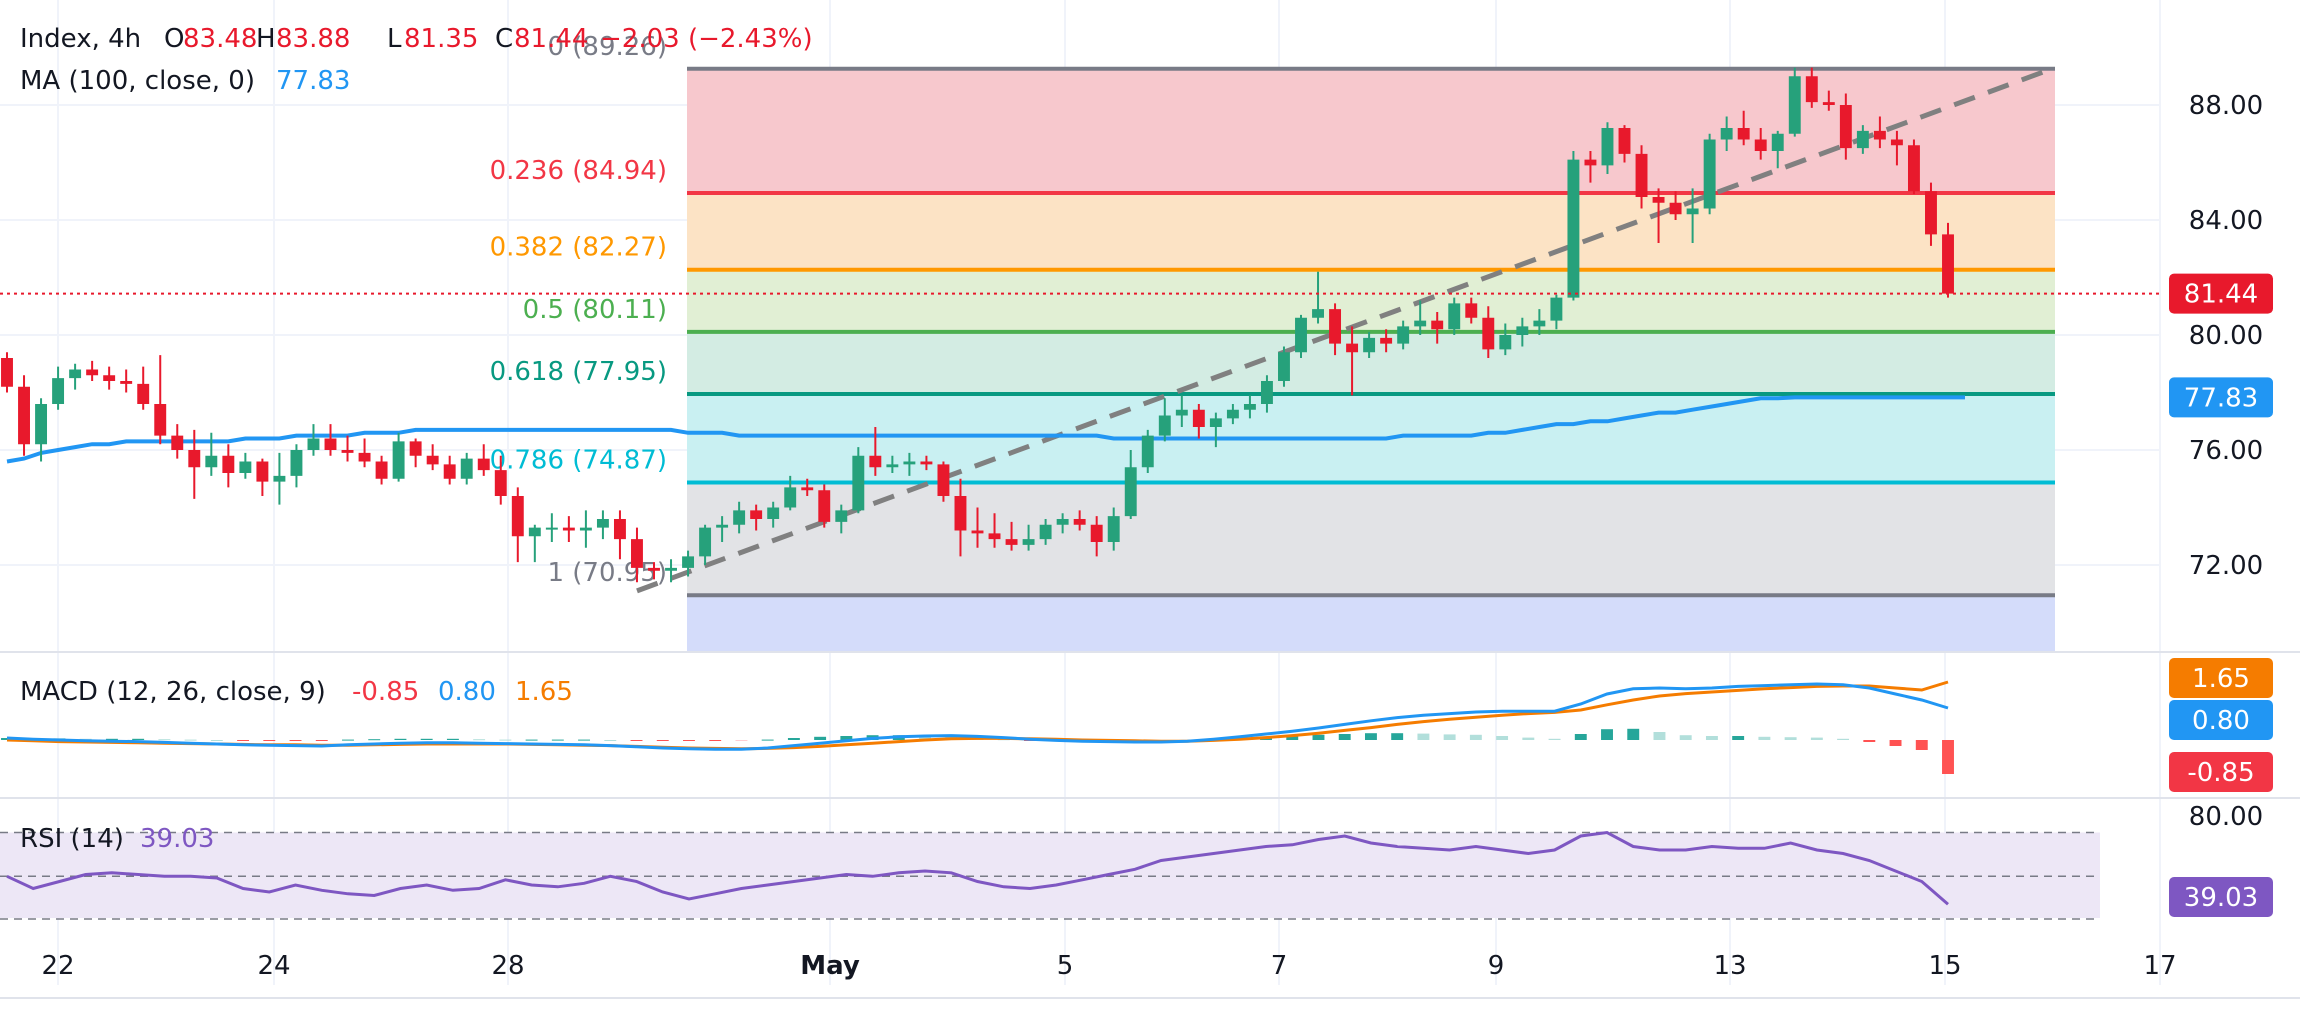 This screenshot has height=1034, width=2300. I want to click on price-tick-label: 88.00, so click(2226, 106).